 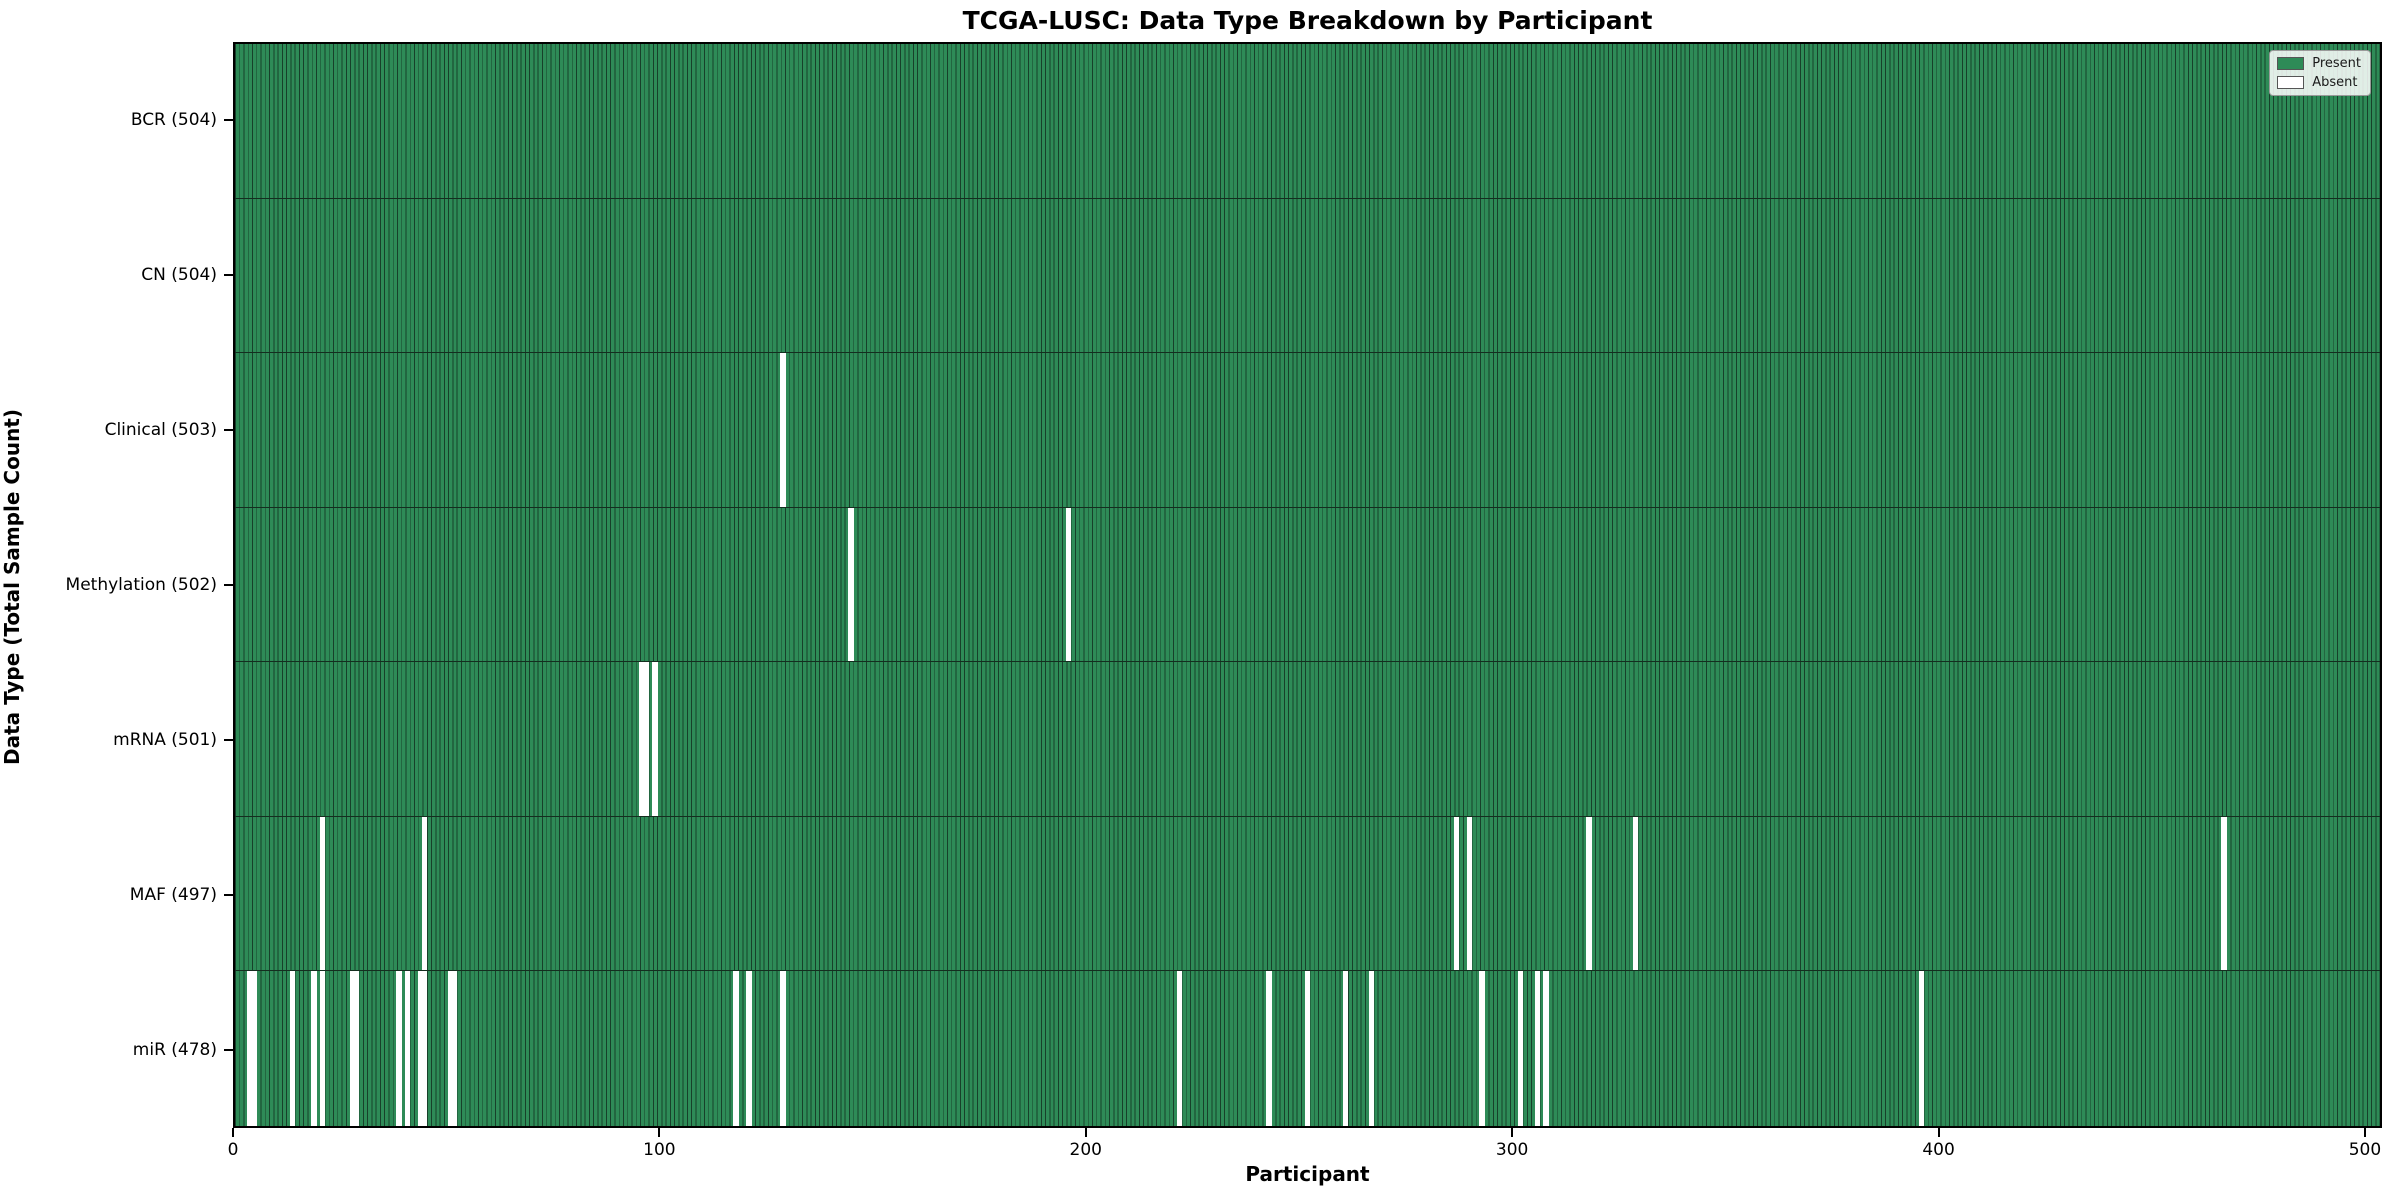 I want to click on y-tick-label-BCR: BCR (504), so click(x=173, y=119).